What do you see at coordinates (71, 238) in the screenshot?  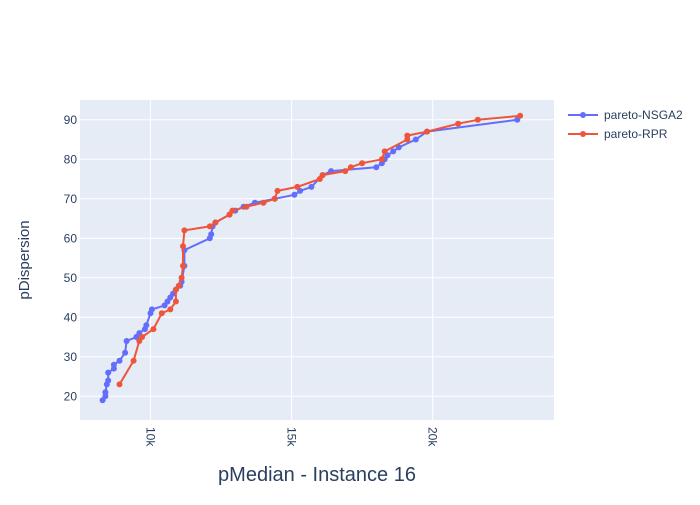 I see `y-tick-label: 60` at bounding box center [71, 238].